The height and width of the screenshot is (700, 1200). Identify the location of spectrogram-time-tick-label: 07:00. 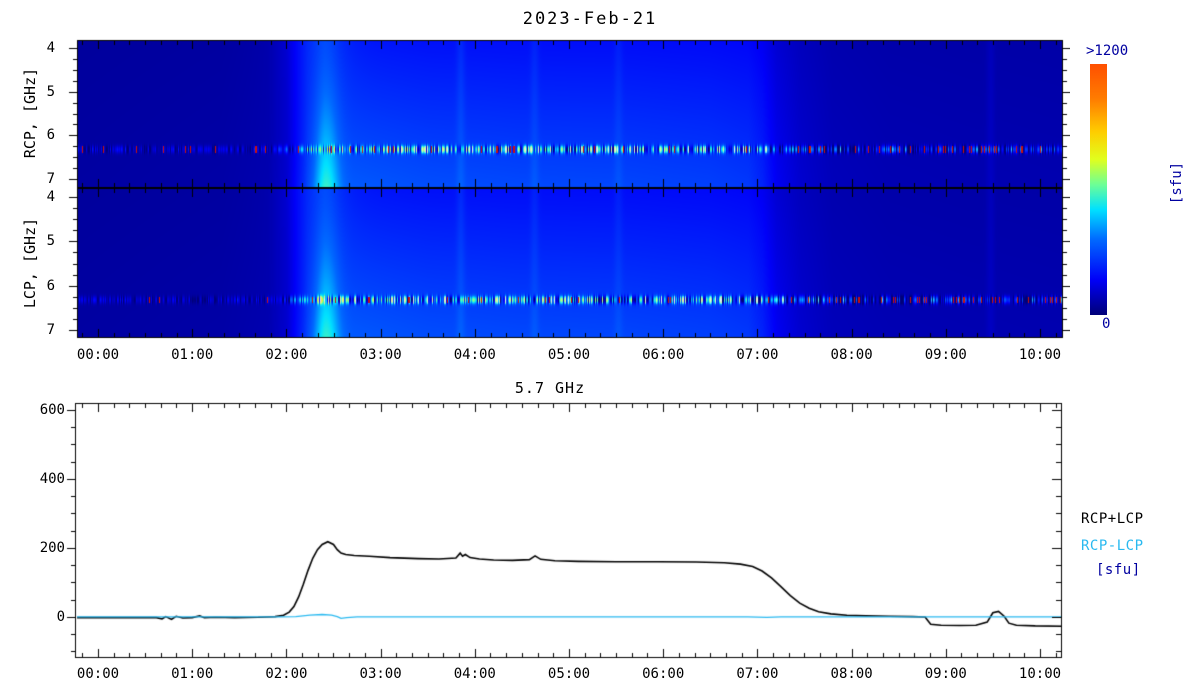
(757, 355).